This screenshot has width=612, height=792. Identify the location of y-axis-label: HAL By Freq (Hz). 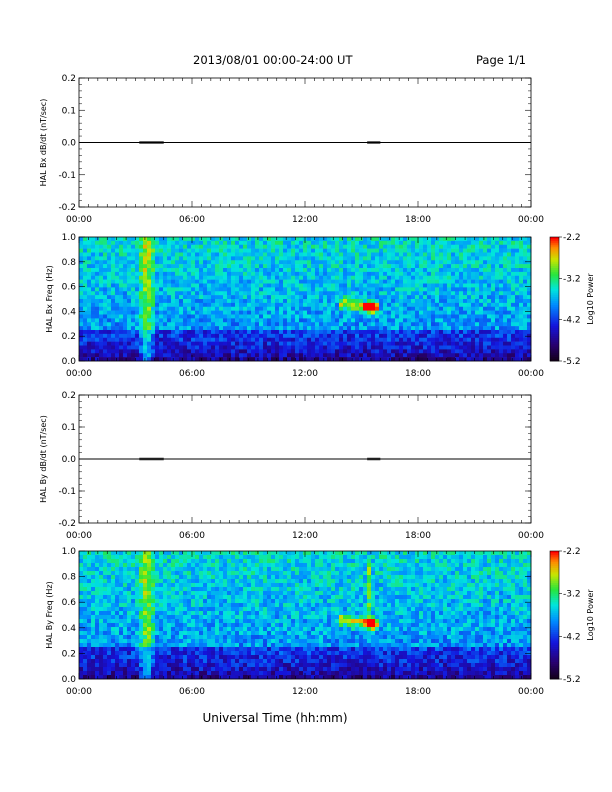
(49, 614).